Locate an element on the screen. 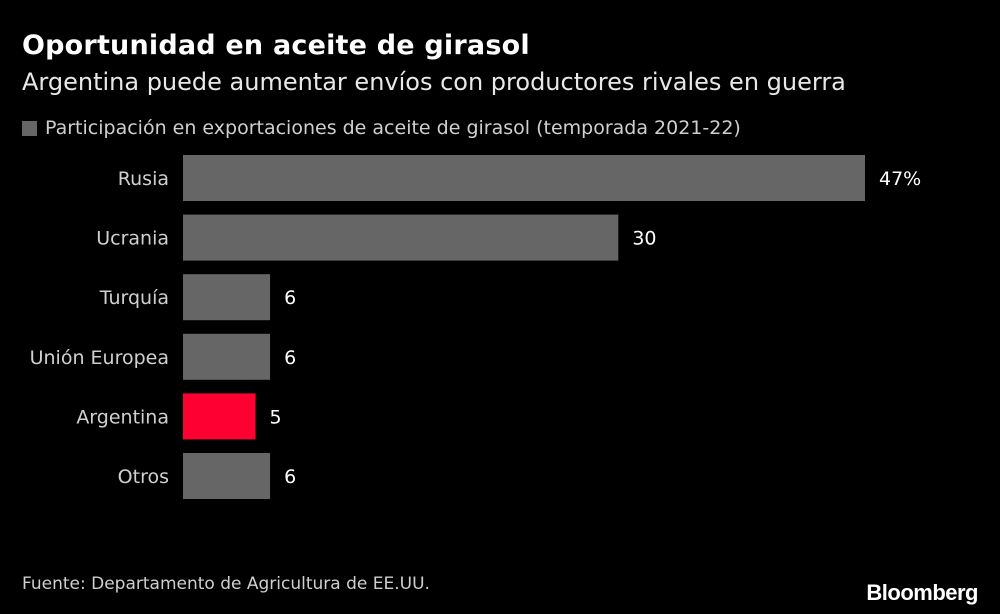 This screenshot has width=1000, height=614. value-label-ucrania: 30 is located at coordinates (644, 239).